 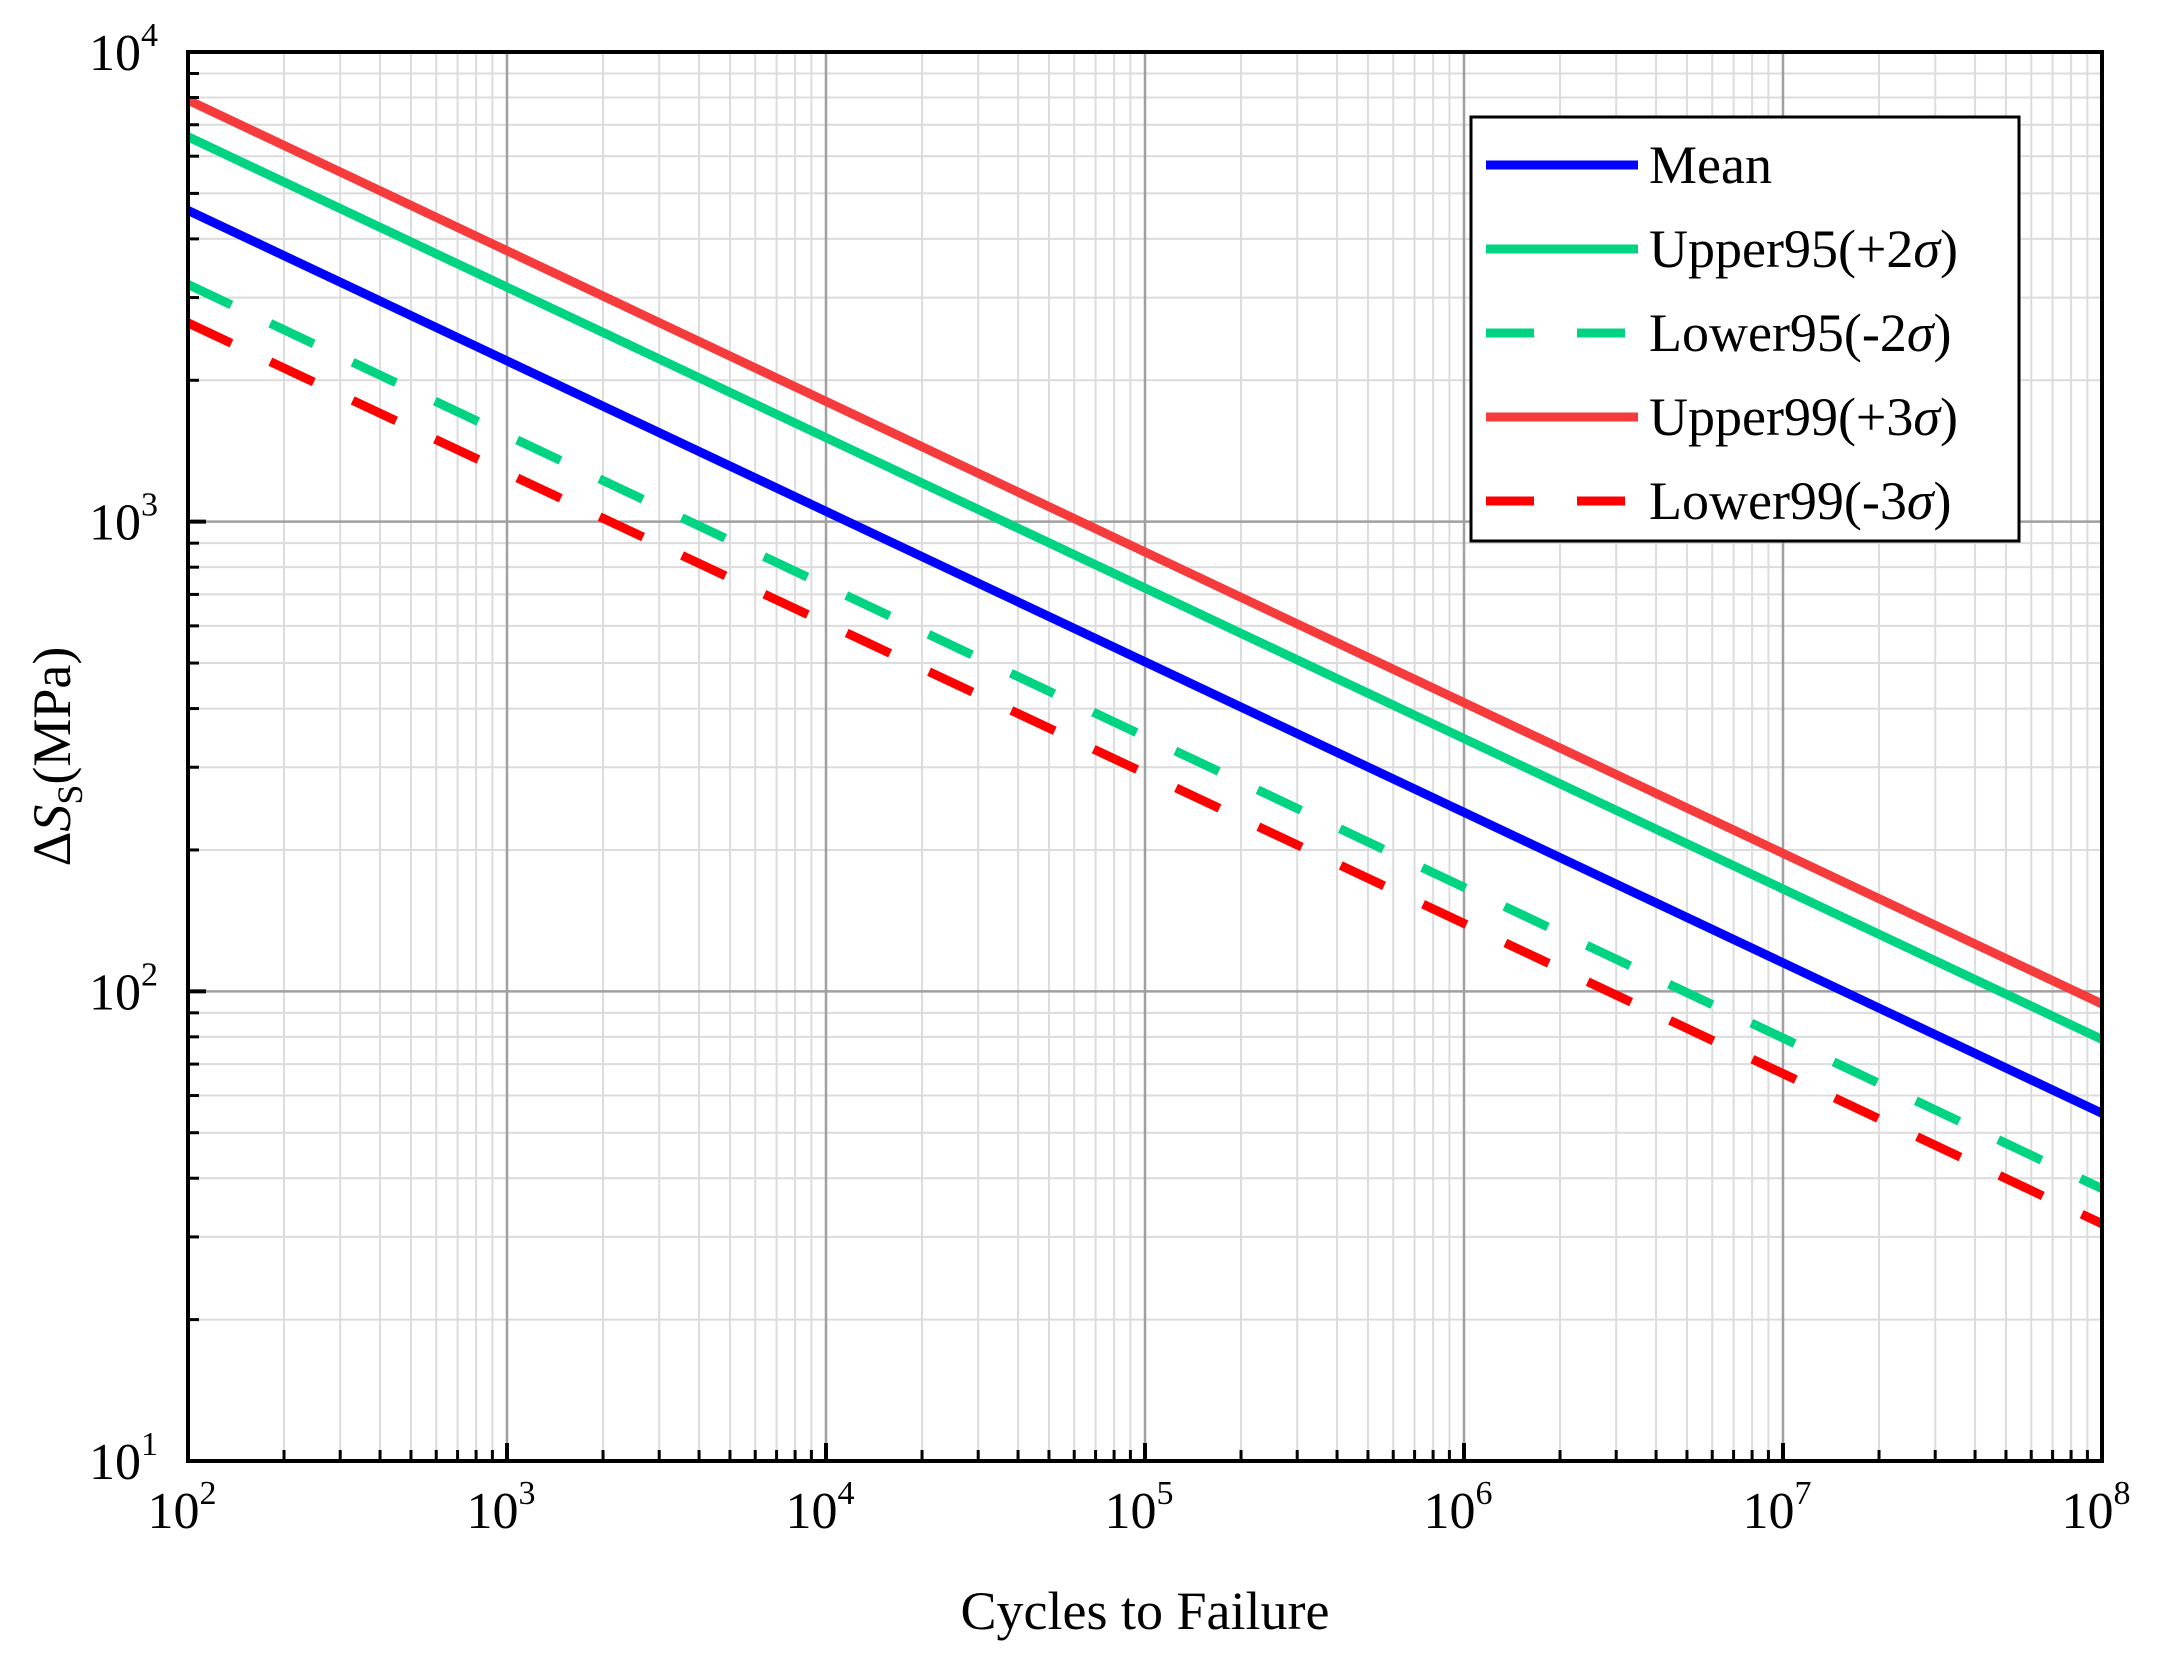 I want to click on x-tick-exponent: 2, so click(x=208, y=1493).